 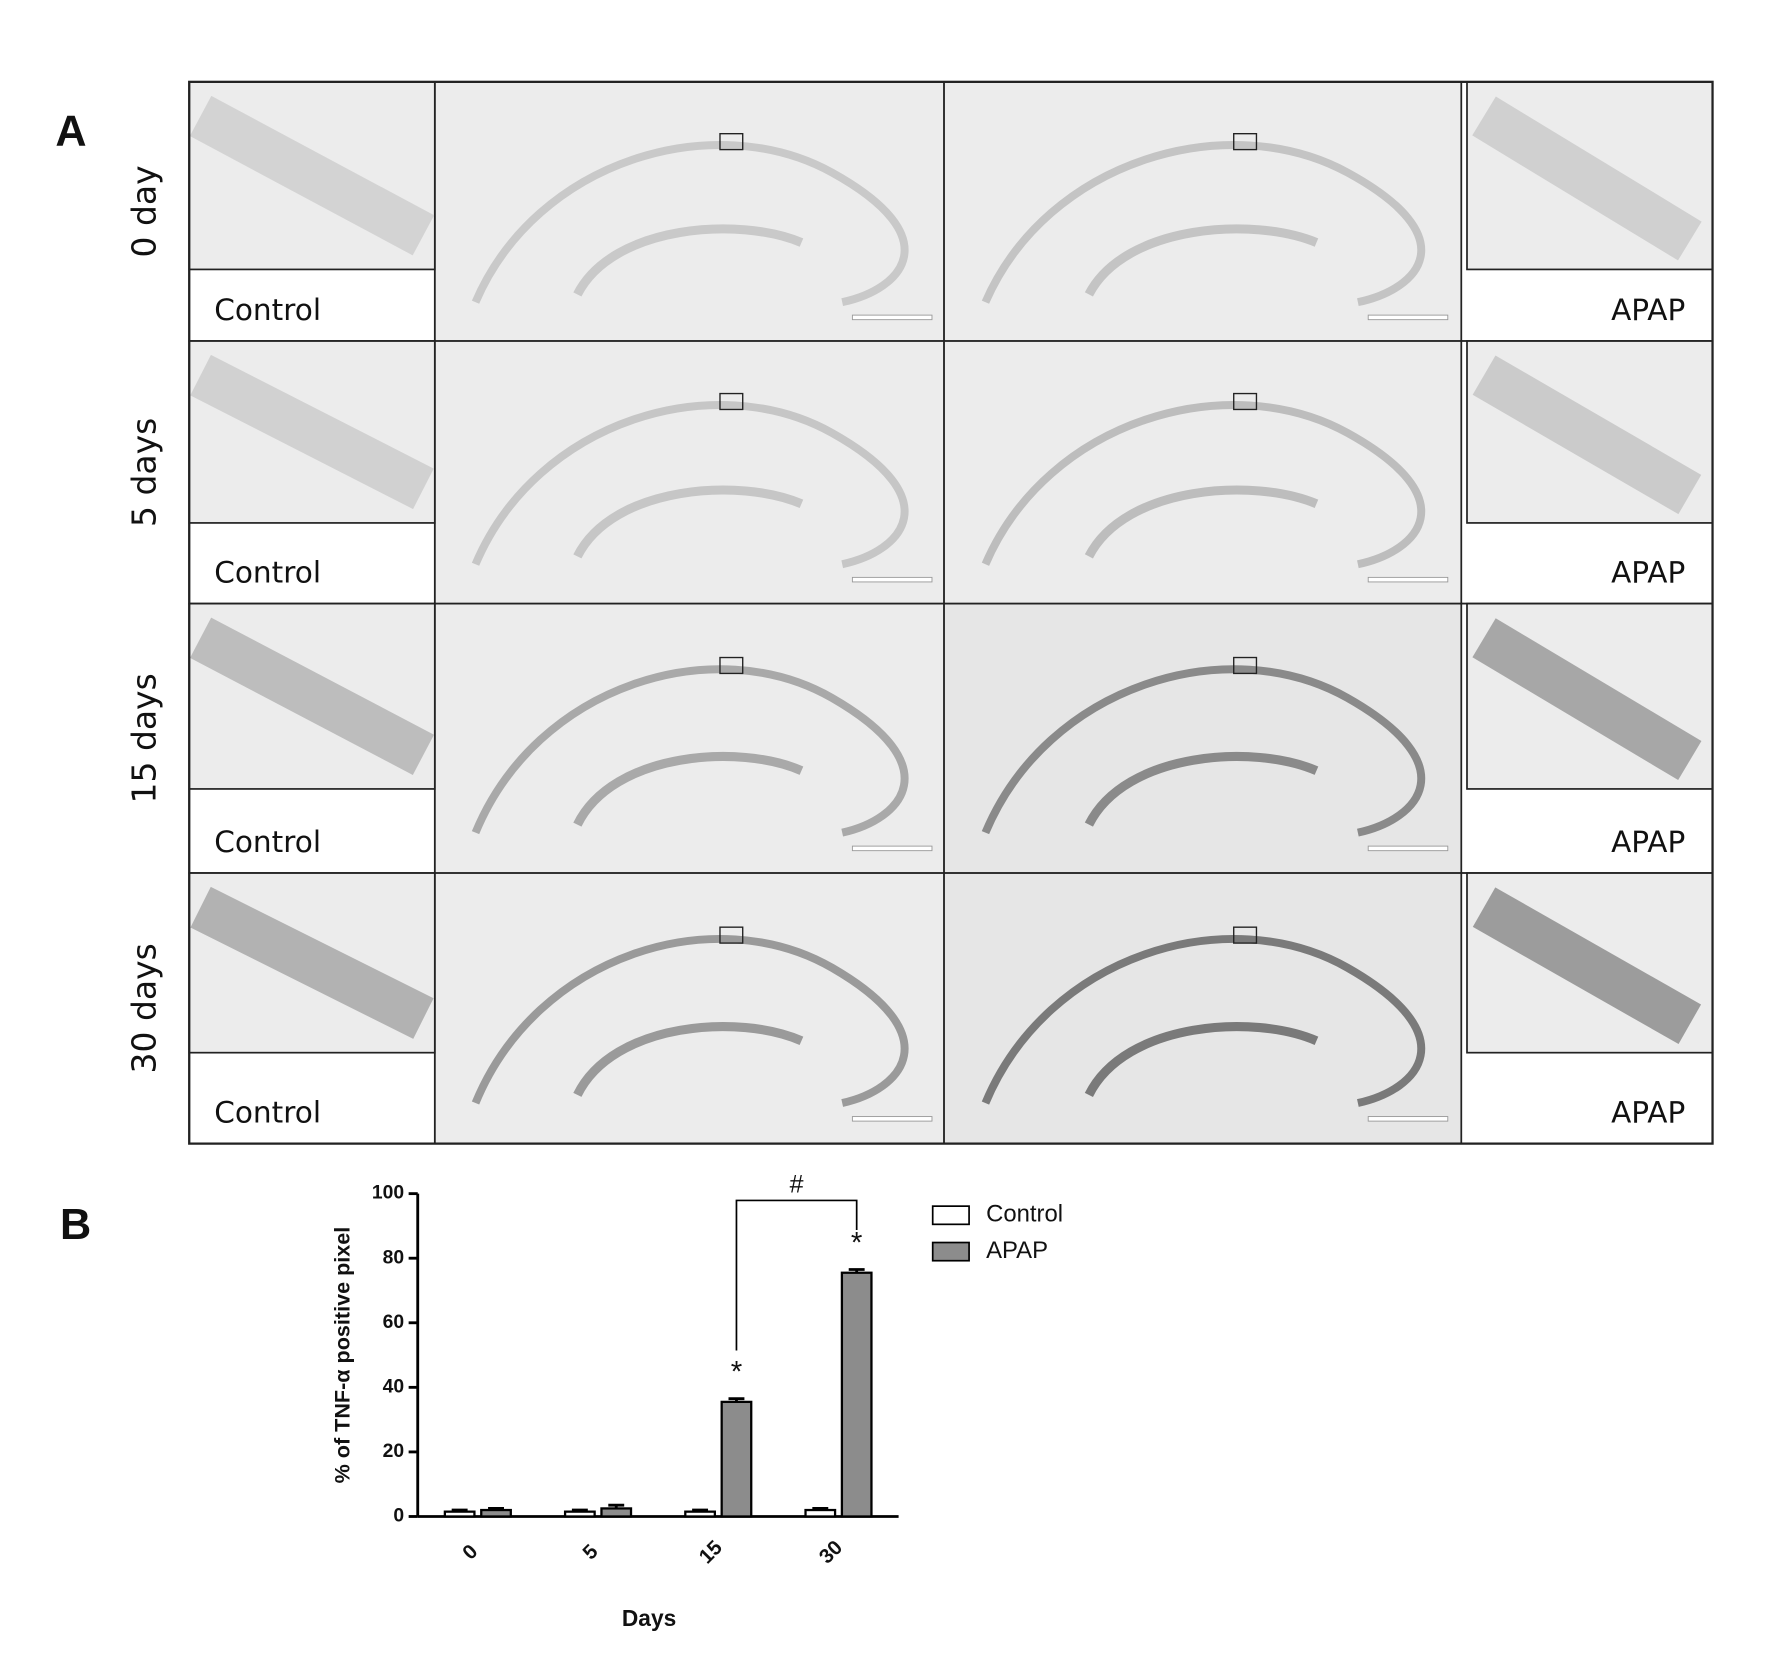 I want to click on x-tick-label: 5, so click(x=590, y=1552).